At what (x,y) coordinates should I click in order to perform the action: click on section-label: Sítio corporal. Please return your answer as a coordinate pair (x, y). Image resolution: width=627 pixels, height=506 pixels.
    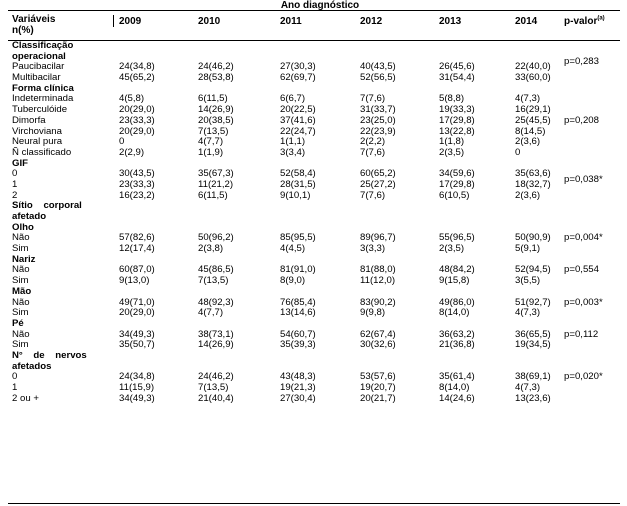
    Looking at the image, I should click on (47, 206).